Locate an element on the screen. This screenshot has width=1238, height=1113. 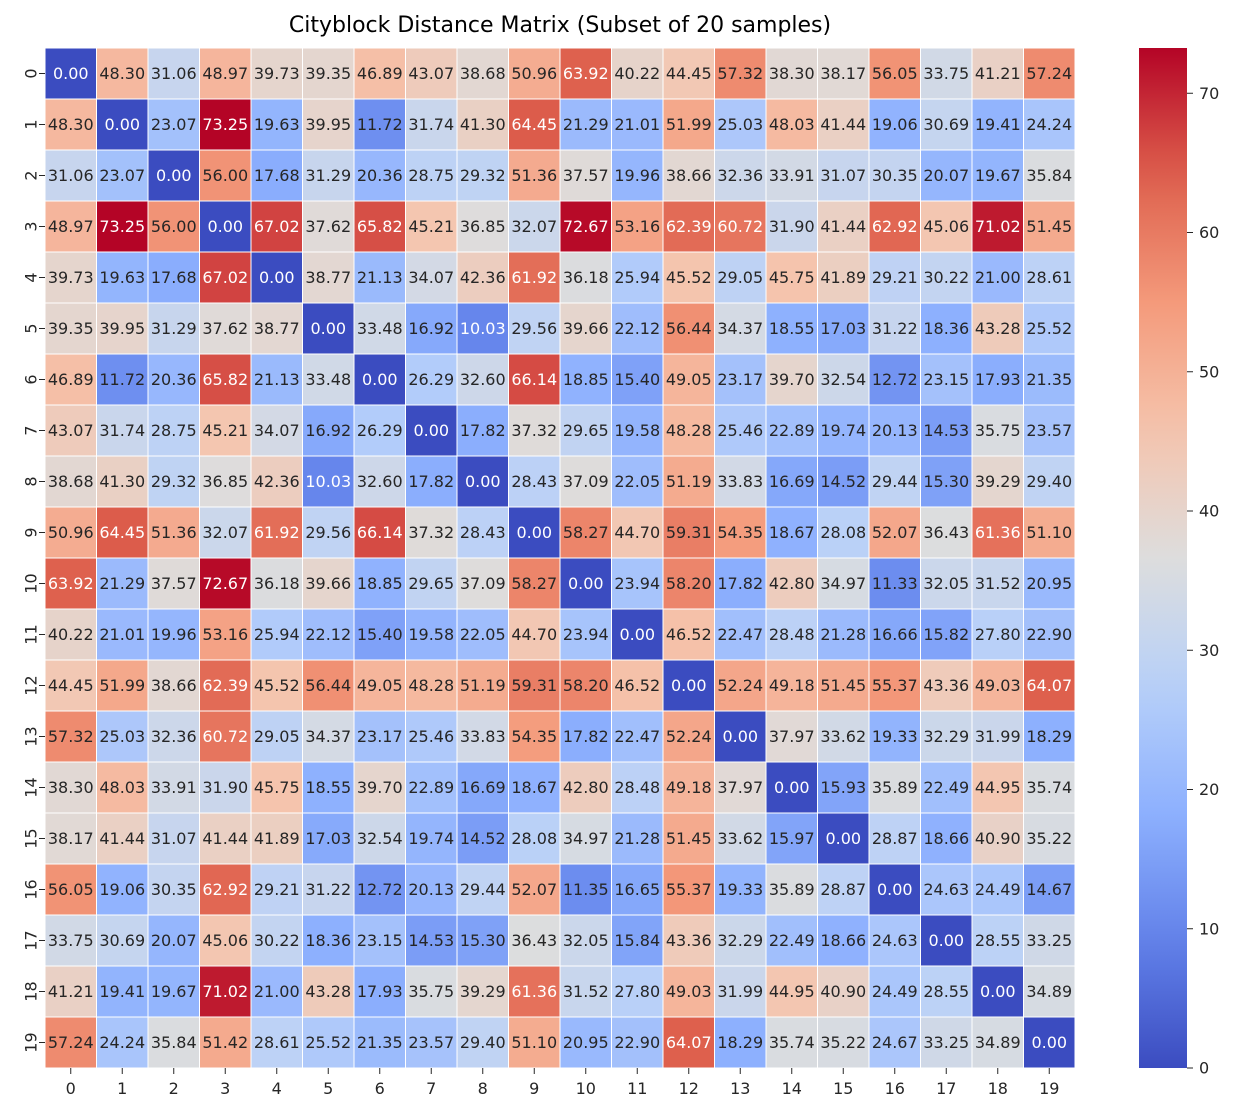
cell-label-14-7: 22.89 is located at coordinates (431, 787).